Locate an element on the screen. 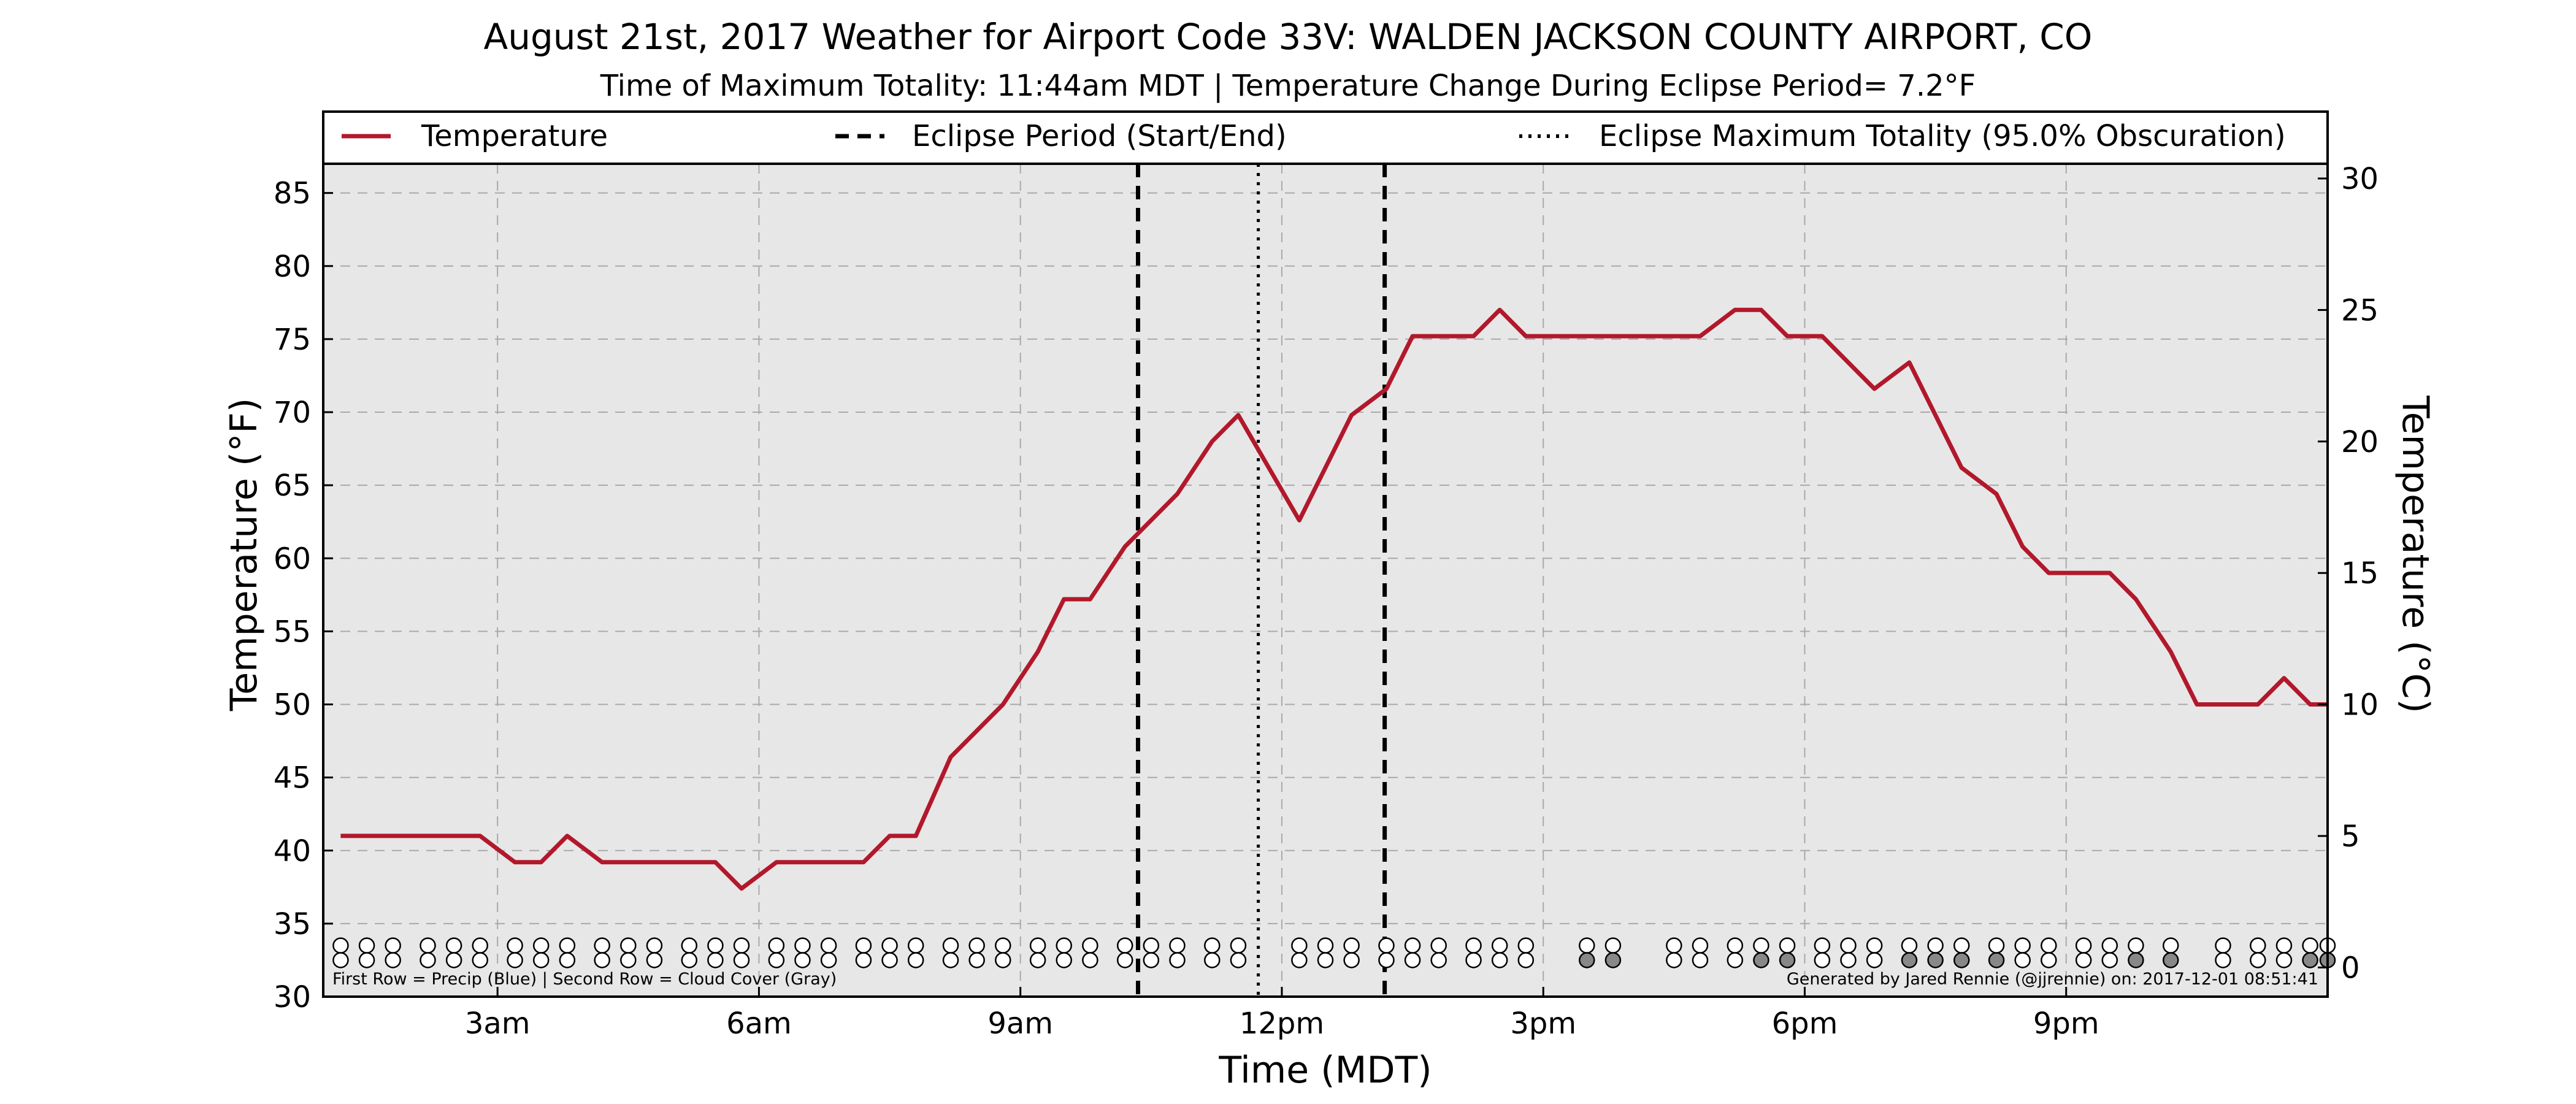 This screenshot has width=2576, height=1104. y-tick-label: 60 is located at coordinates (292, 559).